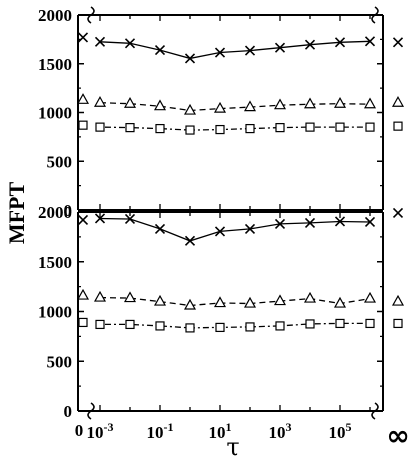  I want to click on x-tick-label: 10¹, so click(220, 431).